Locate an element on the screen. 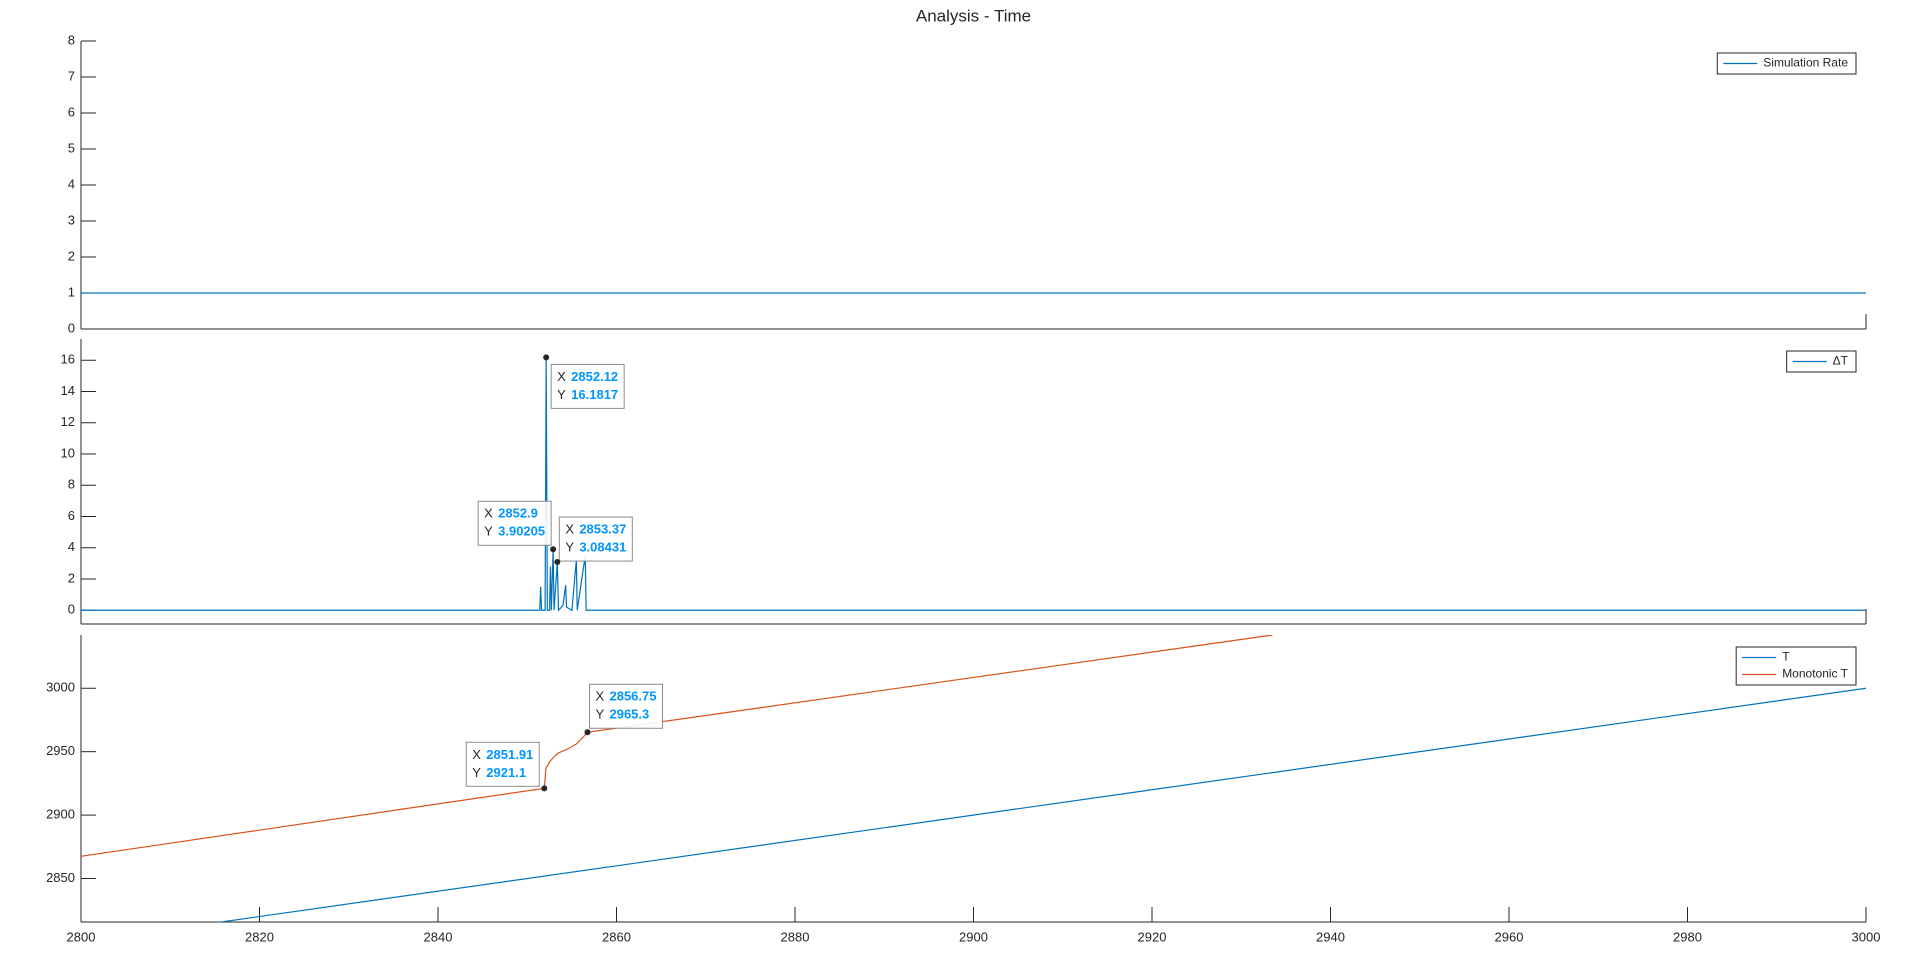  legend: T Monotonic T is located at coordinates (1796, 666).